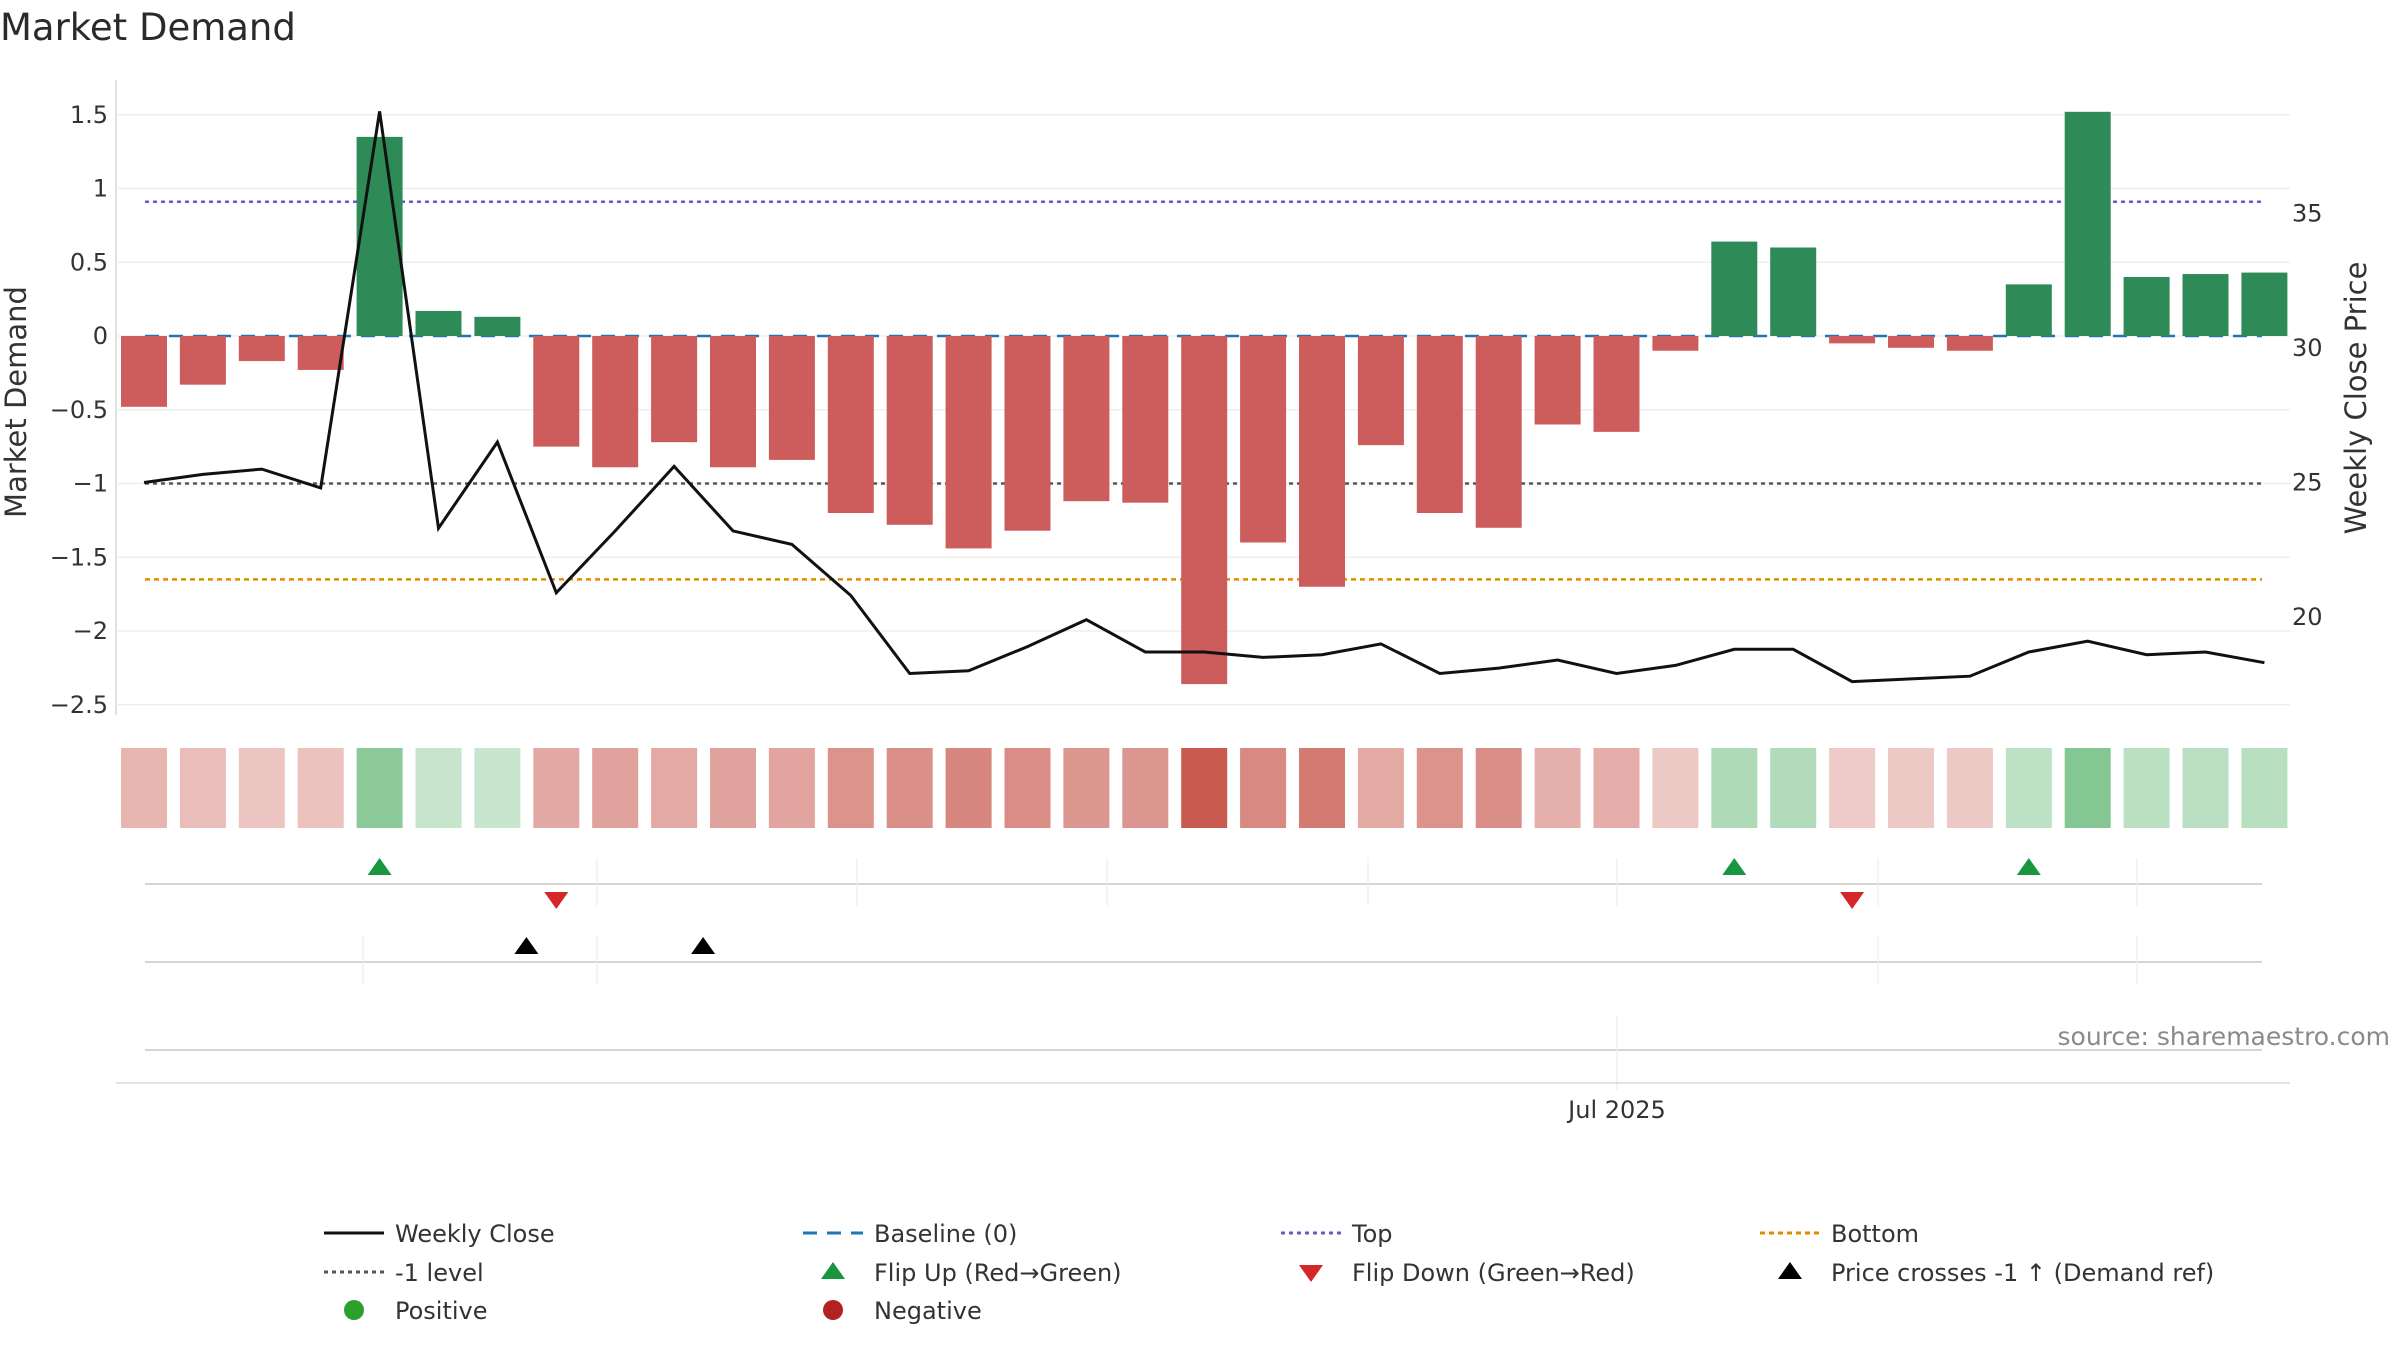 This screenshot has width=2400, height=1350. Describe the element at coordinates (148, 27) in the screenshot. I see `chart-title: Market Demand` at that location.